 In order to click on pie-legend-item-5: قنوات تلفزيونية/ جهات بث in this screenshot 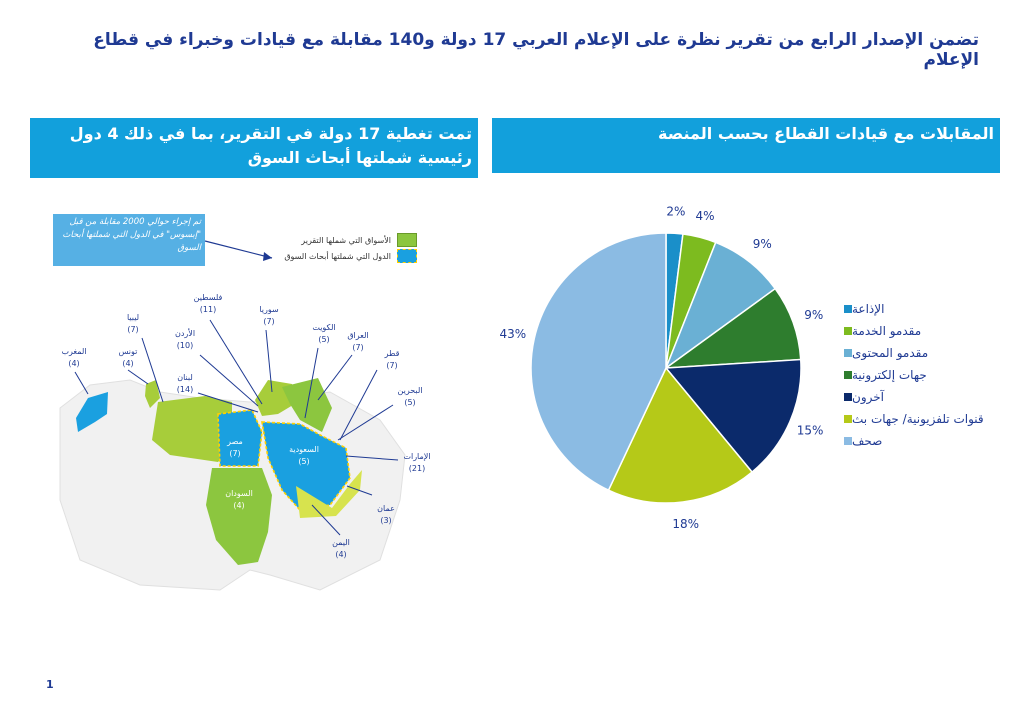, I will do `click(923, 419)`.